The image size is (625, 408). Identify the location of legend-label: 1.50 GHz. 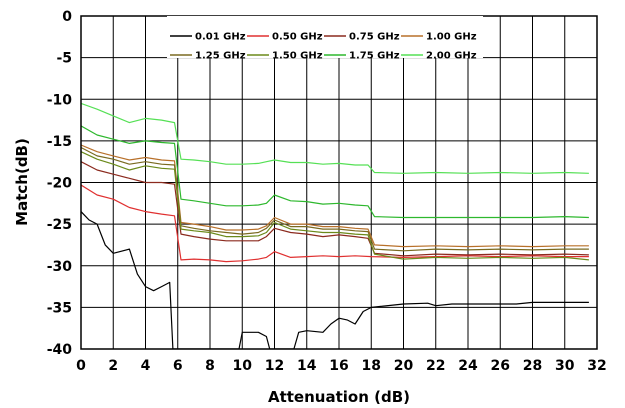
(297, 56).